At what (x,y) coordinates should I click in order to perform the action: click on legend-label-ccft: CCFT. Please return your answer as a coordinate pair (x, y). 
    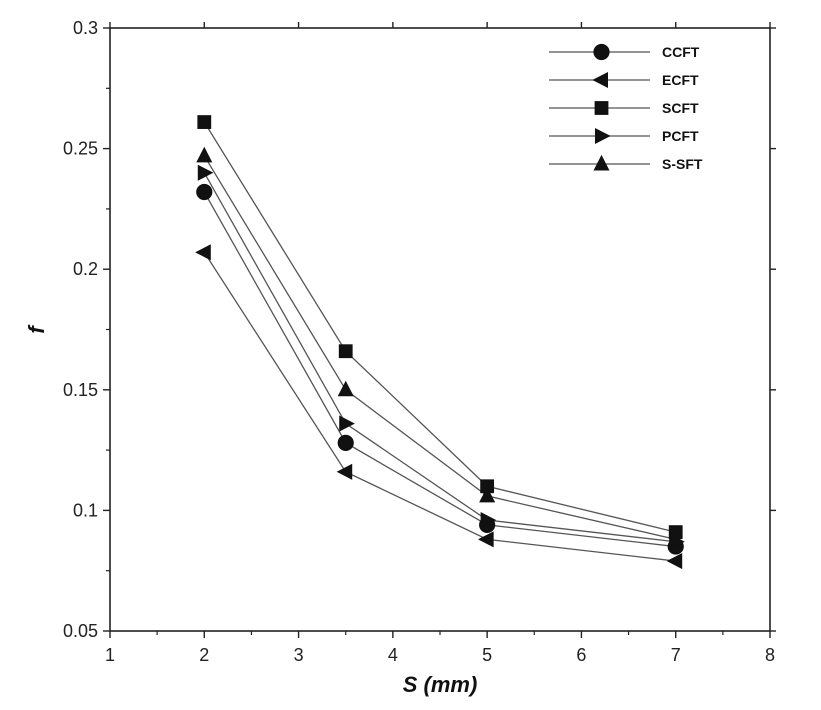
    Looking at the image, I should click on (681, 52).